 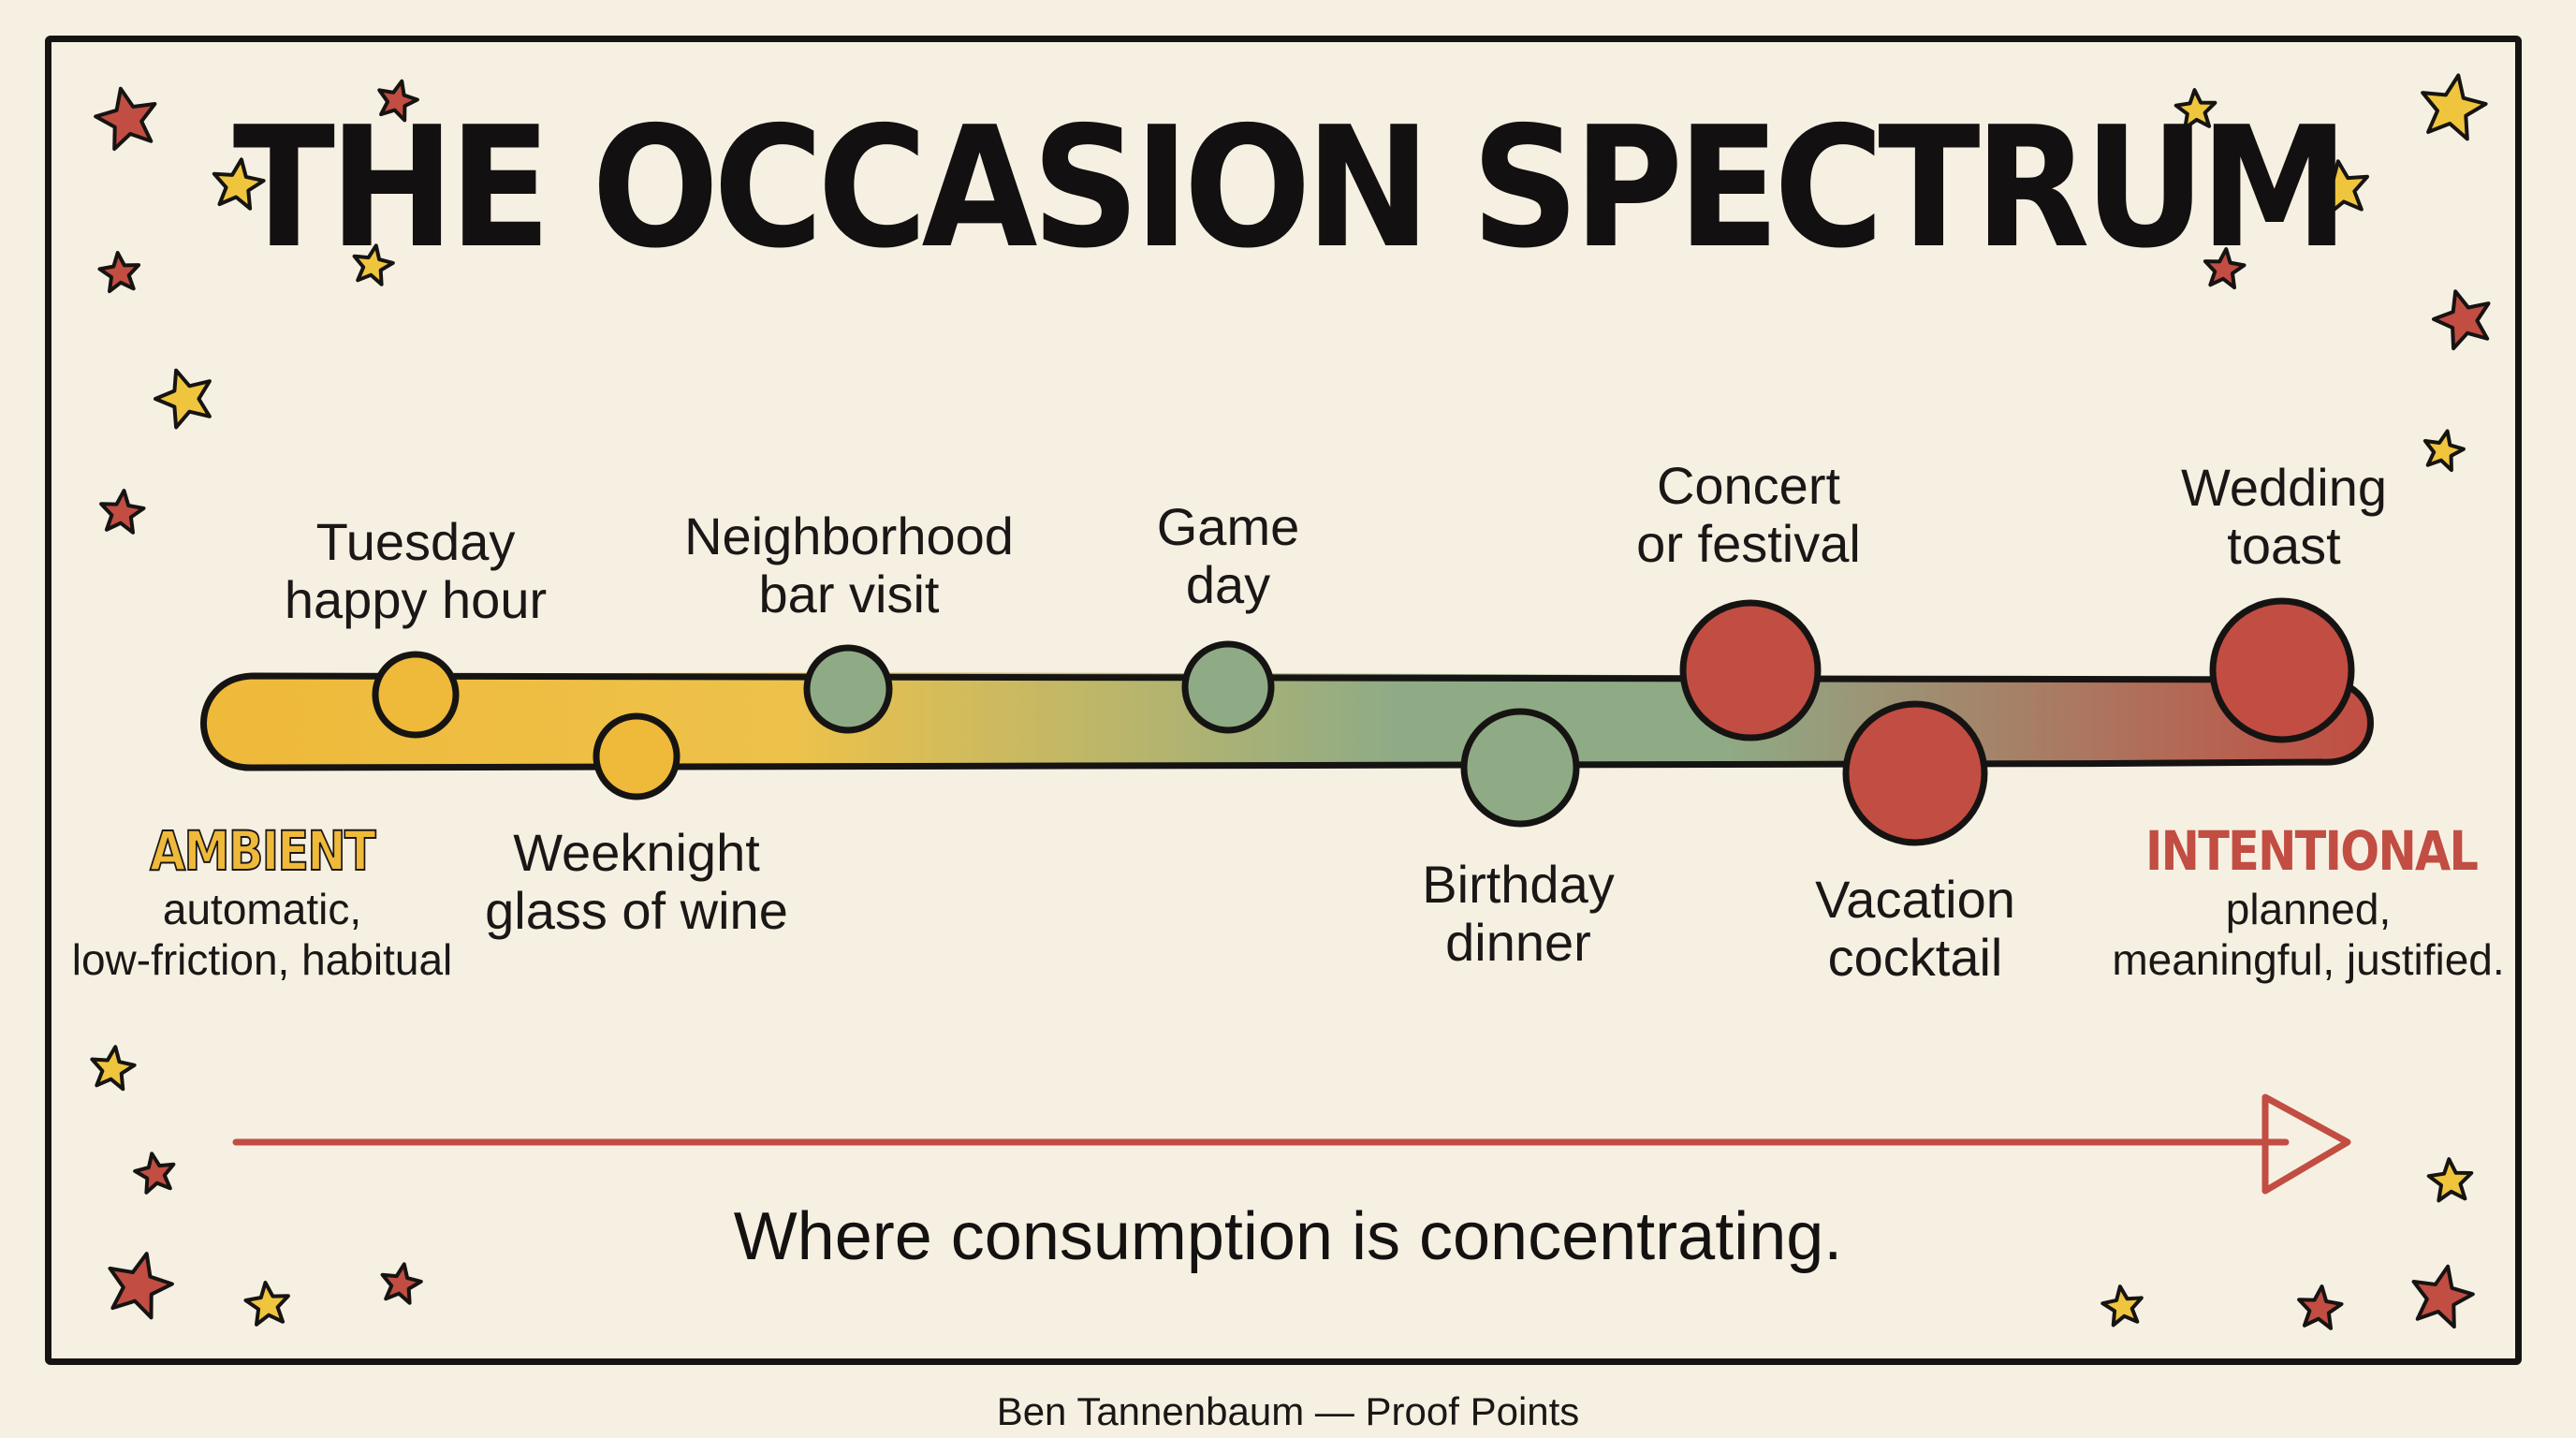 What do you see at coordinates (416, 570) in the screenshot?
I see `occasion-label-tuesday-happy-hour: Tuesday happy hour` at bounding box center [416, 570].